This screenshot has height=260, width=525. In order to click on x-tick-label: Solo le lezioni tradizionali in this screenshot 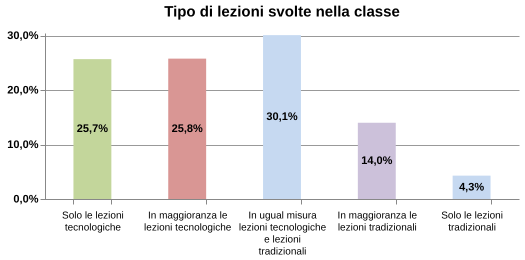, I will do `click(472, 222)`.